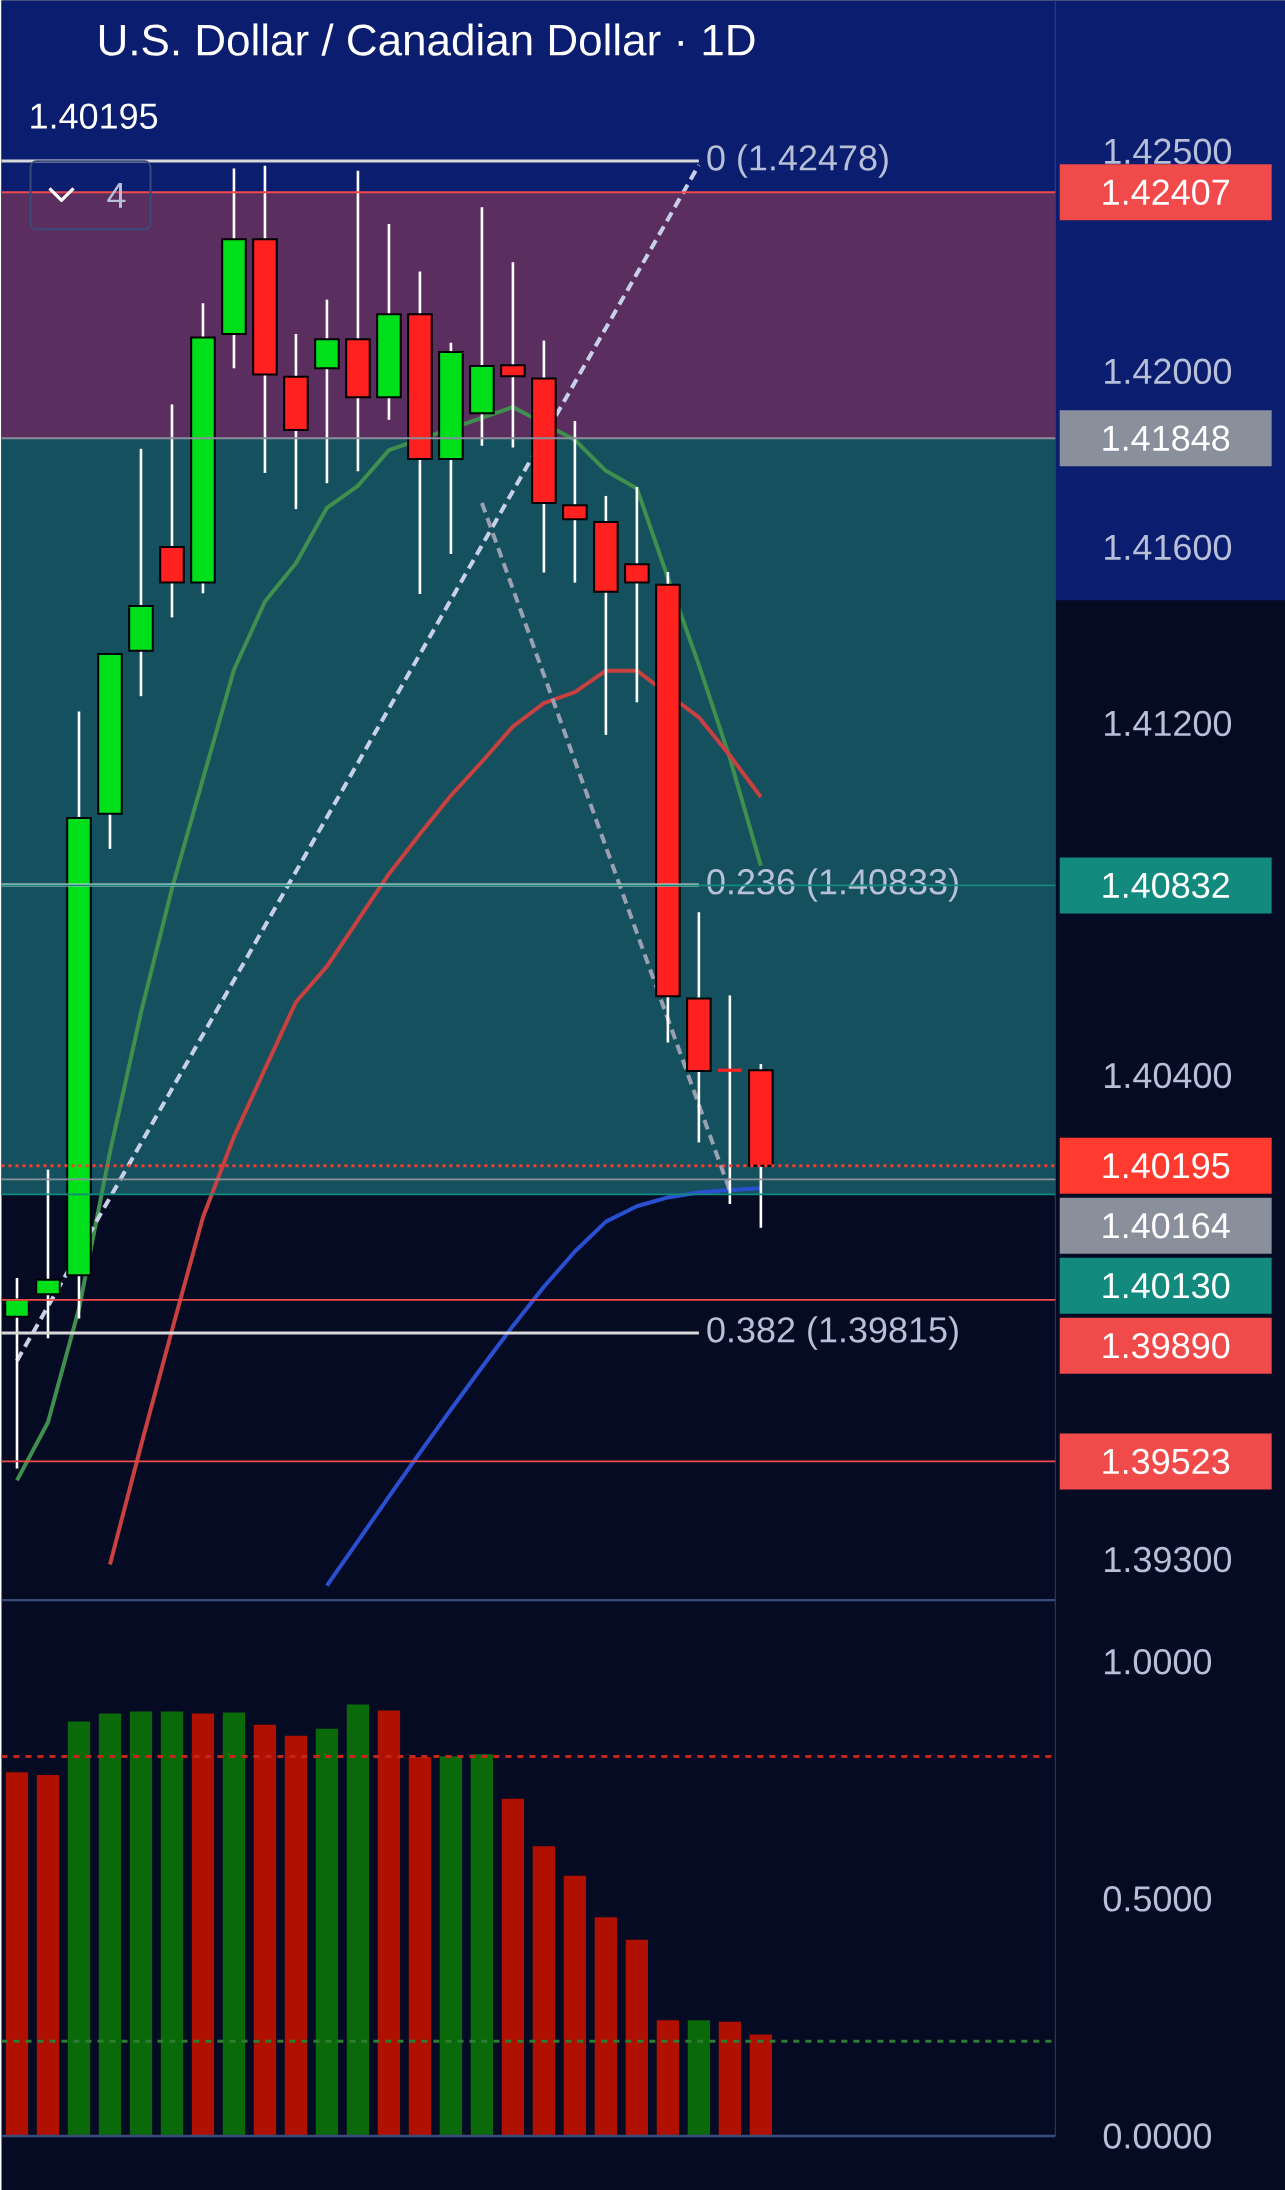 The width and height of the screenshot is (1285, 2190). I want to click on ref-line-label: 1.40195, so click(1166, 1165).